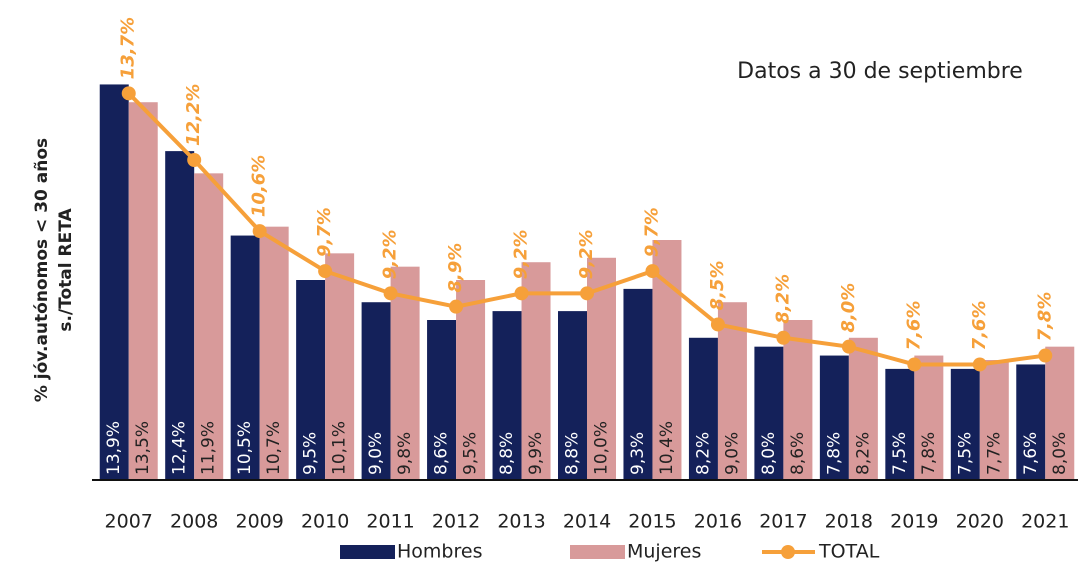 This screenshot has width=1079, height=563. Describe the element at coordinates (536, 453) in the screenshot. I see `bar-value-label: 9,9%` at that location.